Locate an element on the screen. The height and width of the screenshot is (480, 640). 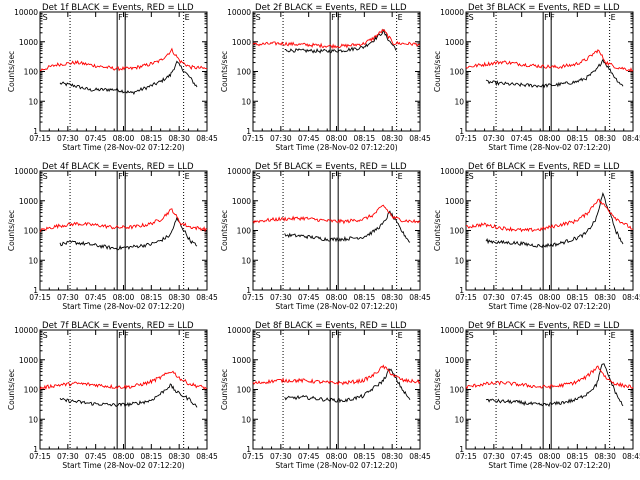
chart-title: Det 3f BLACK = Events, RED = LLD is located at coordinates (544, 8).